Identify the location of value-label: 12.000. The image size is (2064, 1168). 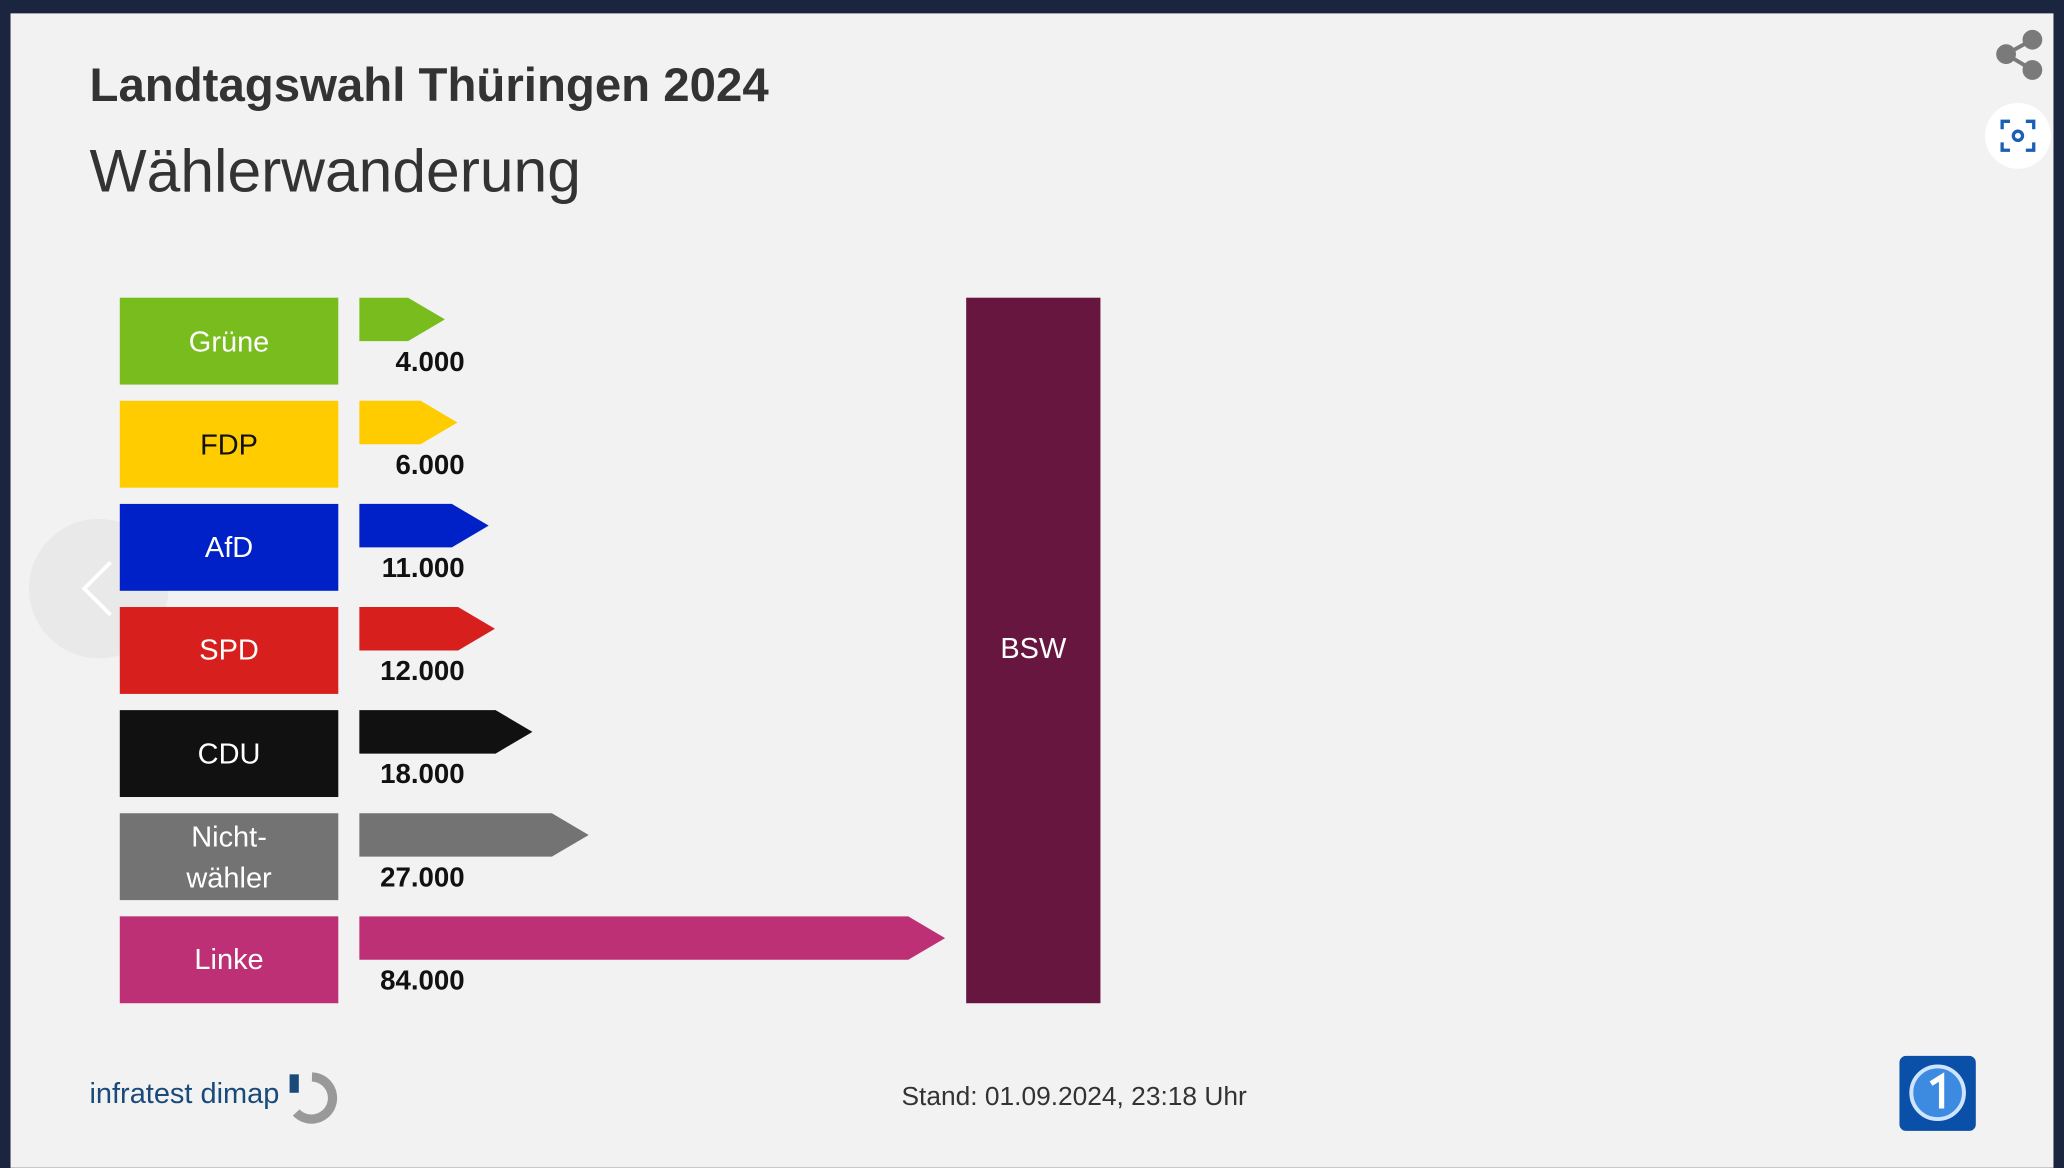
(422, 670).